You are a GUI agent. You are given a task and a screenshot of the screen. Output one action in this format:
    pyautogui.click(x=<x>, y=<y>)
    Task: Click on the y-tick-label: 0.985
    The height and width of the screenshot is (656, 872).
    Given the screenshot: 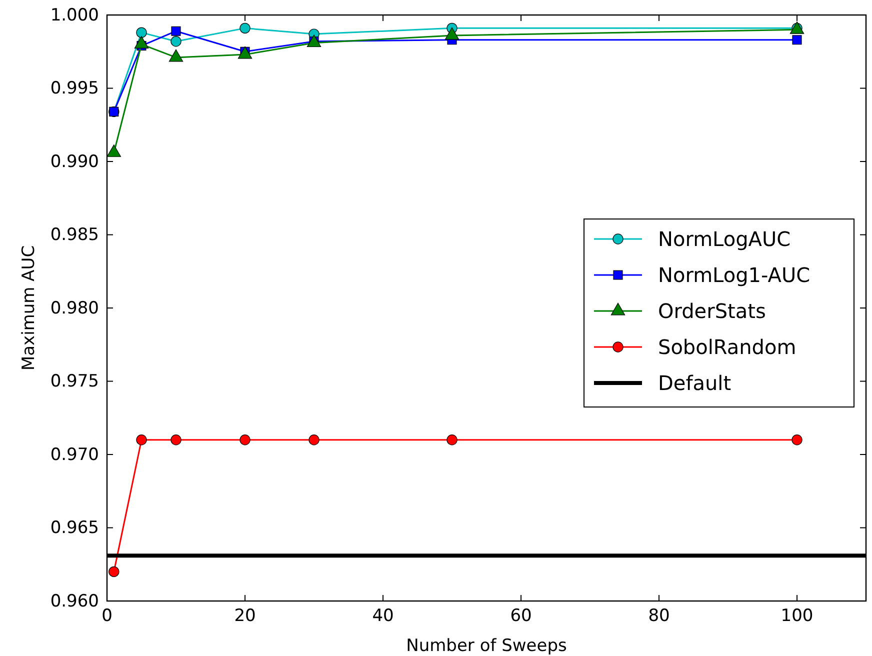 What is the action you would take?
    pyautogui.click(x=74, y=235)
    